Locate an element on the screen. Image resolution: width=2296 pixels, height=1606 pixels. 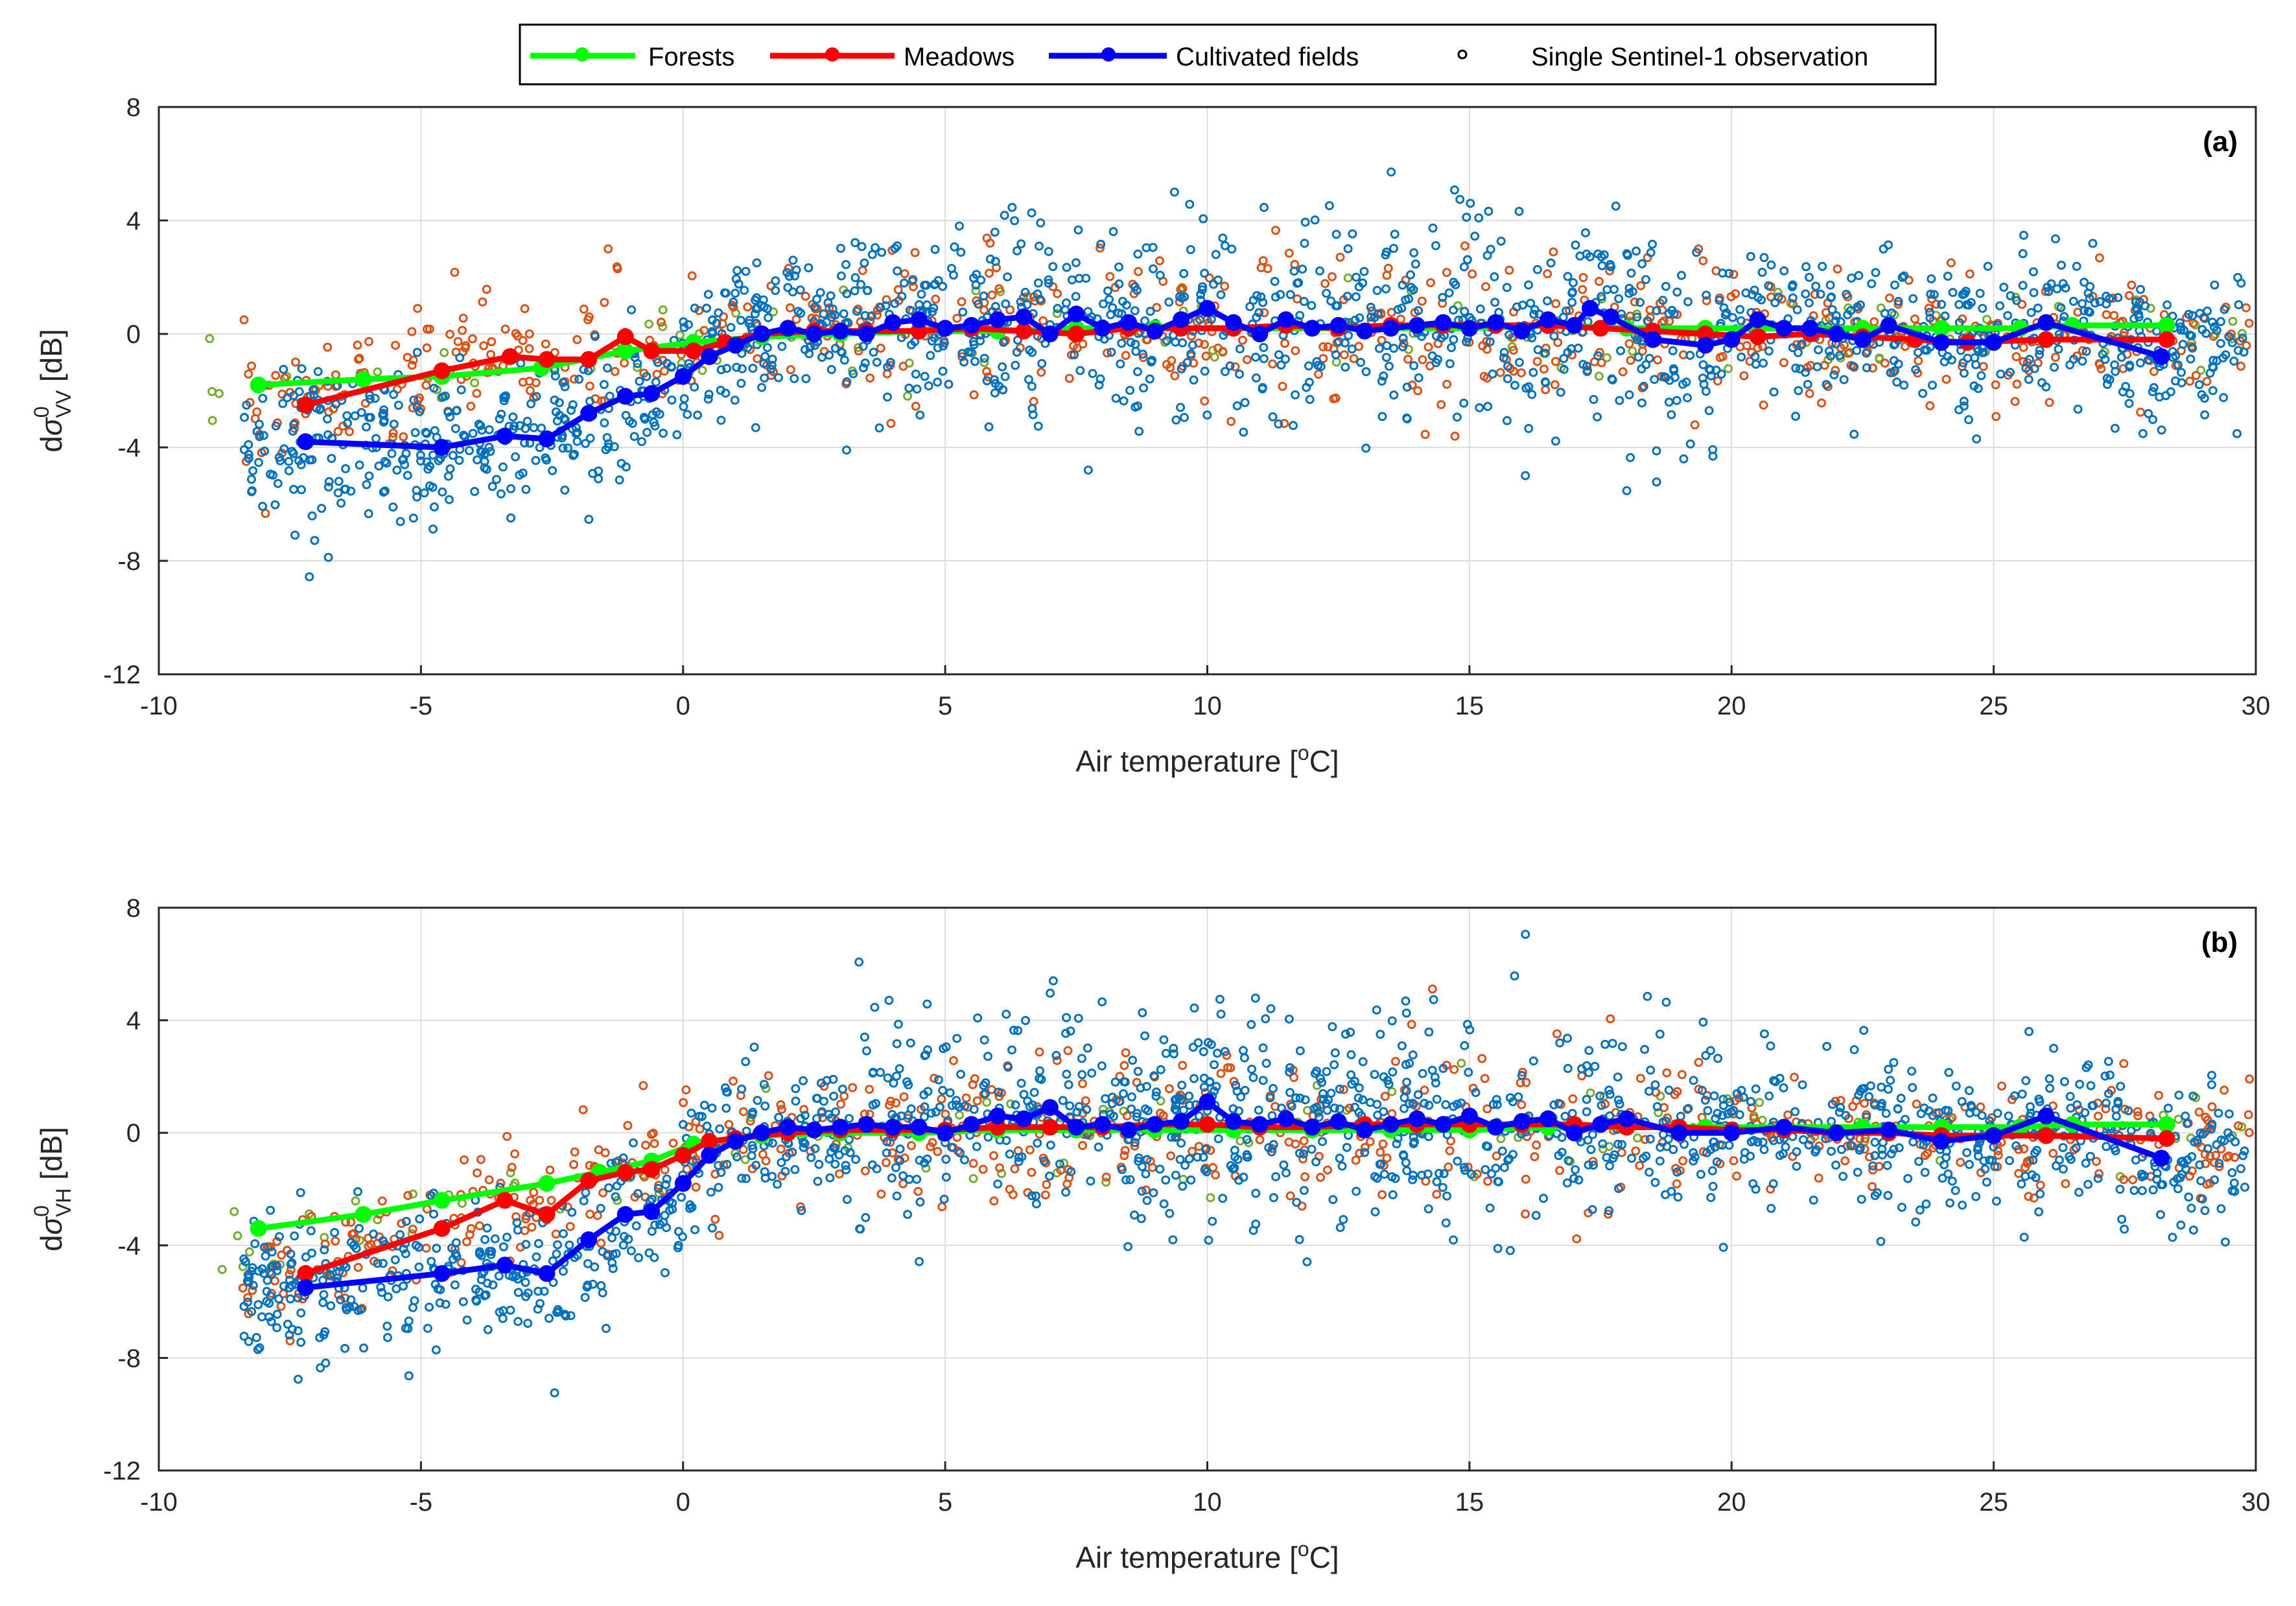
x-tick-label: -10 is located at coordinates (159, 1502).